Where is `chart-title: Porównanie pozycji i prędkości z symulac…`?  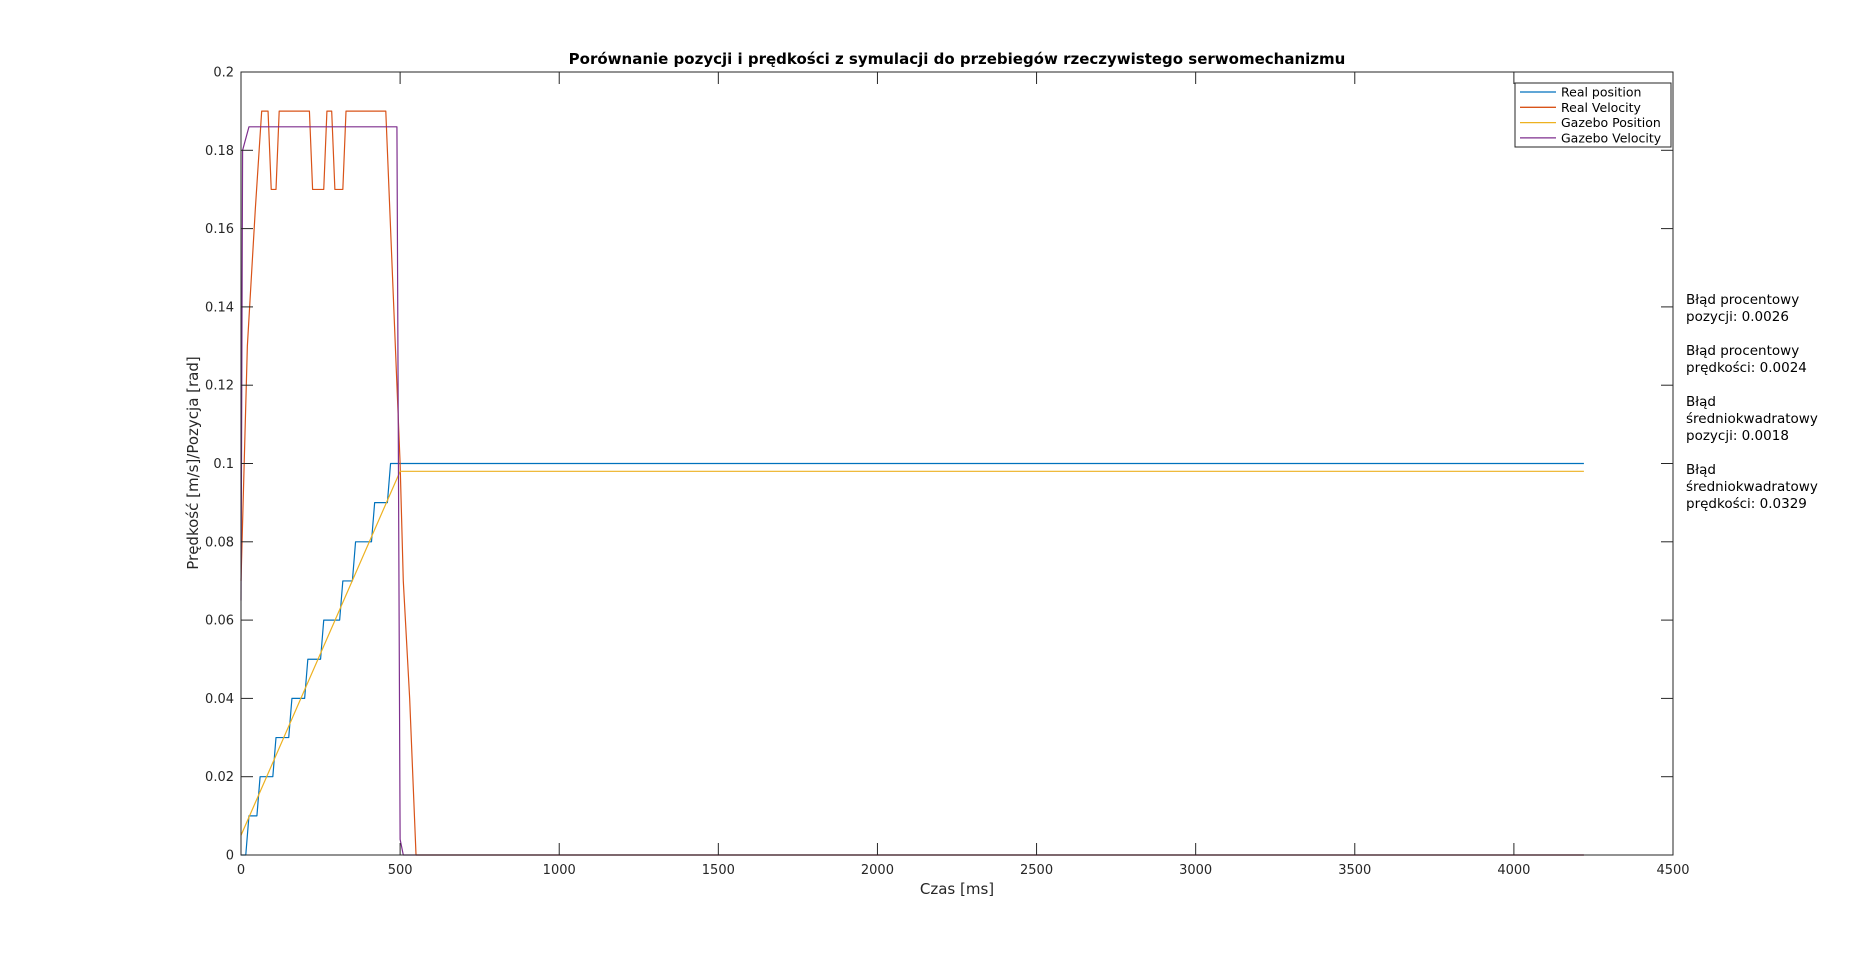
chart-title: Porównanie pozycji i prędkości z symulac… is located at coordinates (957, 59).